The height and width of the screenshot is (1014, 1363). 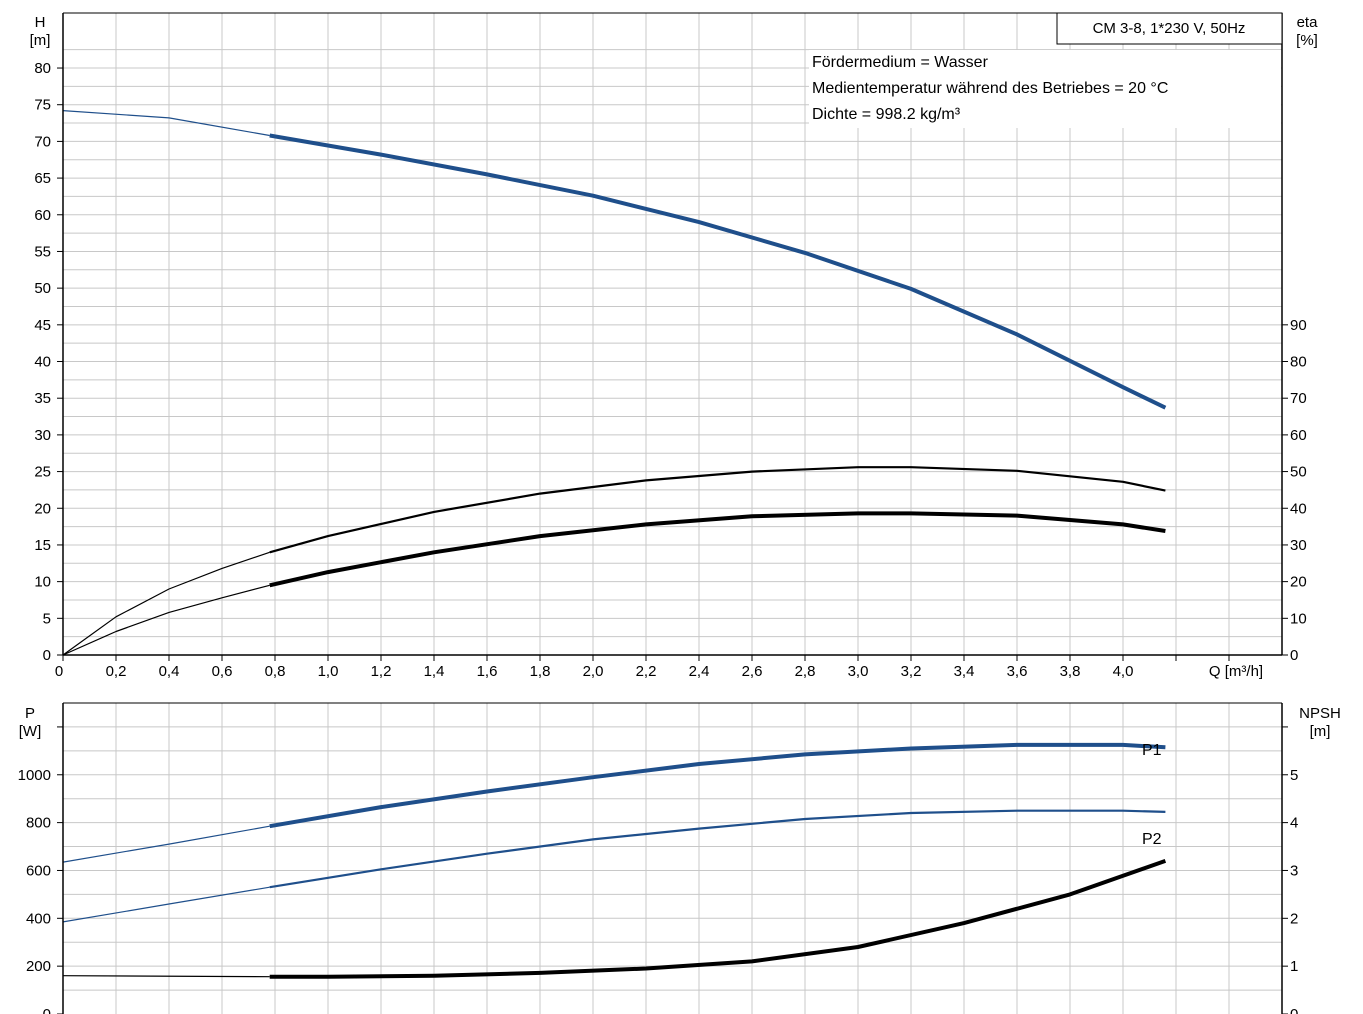 What do you see at coordinates (42, 472) in the screenshot?
I see `left-tick-label: 25` at bounding box center [42, 472].